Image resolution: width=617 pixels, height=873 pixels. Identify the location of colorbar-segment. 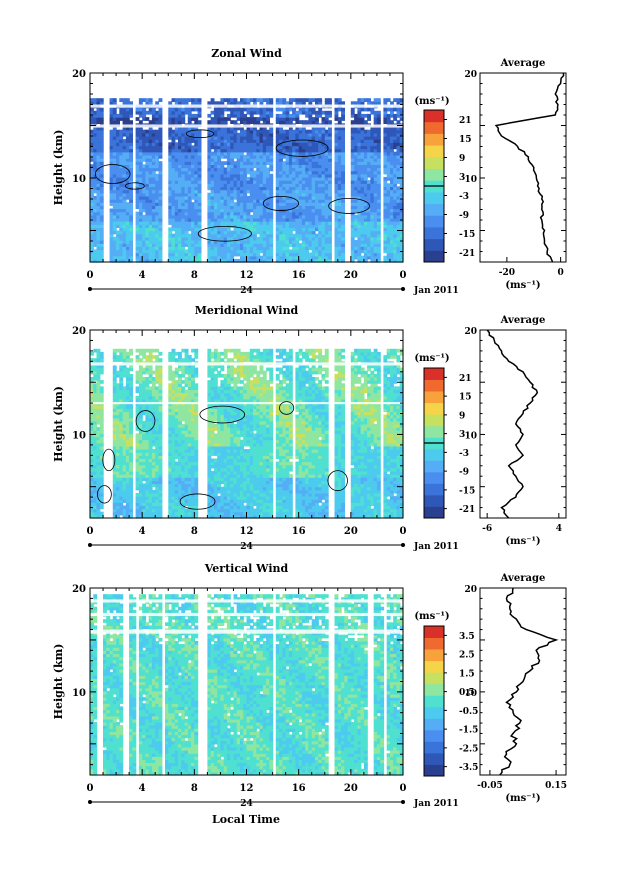
(434, 197).